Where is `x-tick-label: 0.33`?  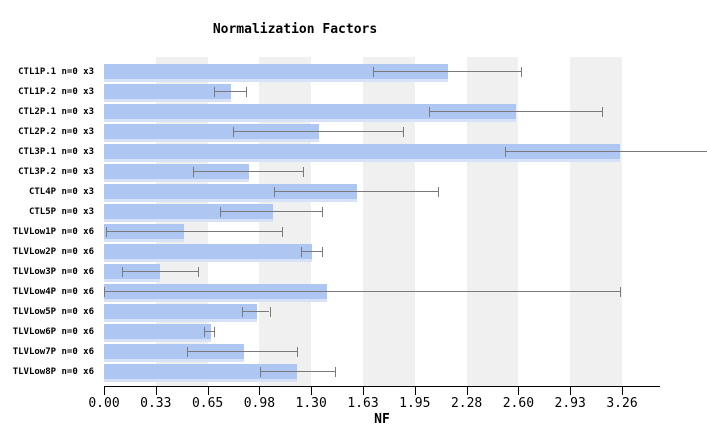 x-tick-label: 0.33 is located at coordinates (156, 403).